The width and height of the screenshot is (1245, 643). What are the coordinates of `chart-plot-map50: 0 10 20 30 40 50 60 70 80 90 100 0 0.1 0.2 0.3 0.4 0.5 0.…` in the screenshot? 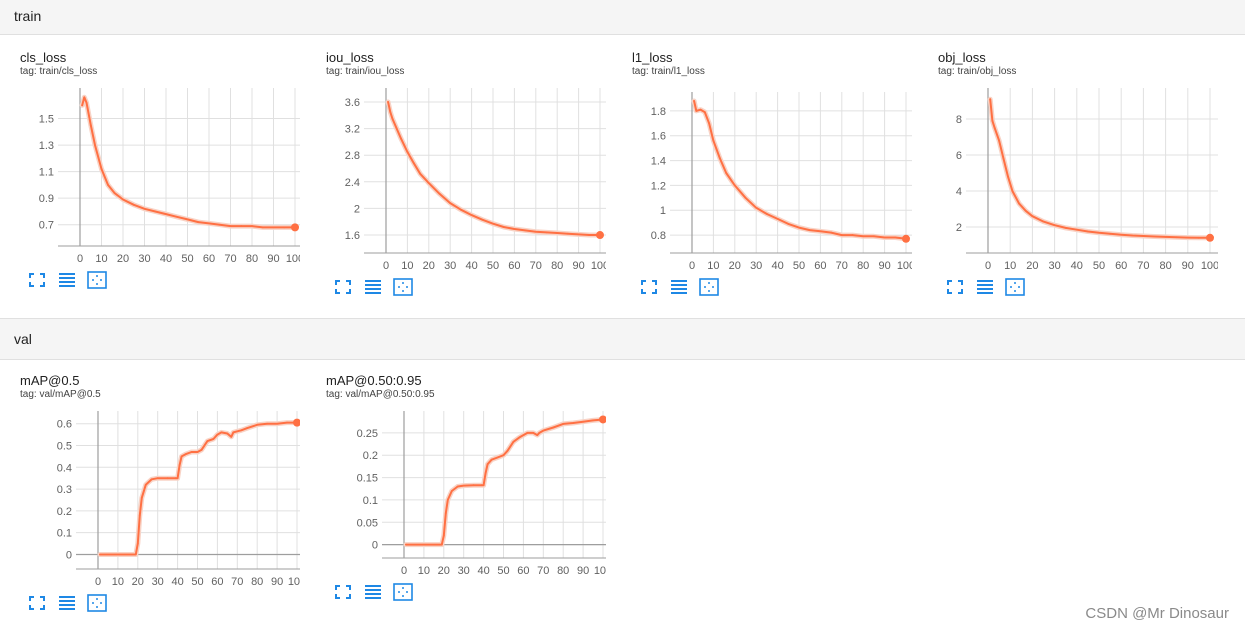 It's located at (150, 488).